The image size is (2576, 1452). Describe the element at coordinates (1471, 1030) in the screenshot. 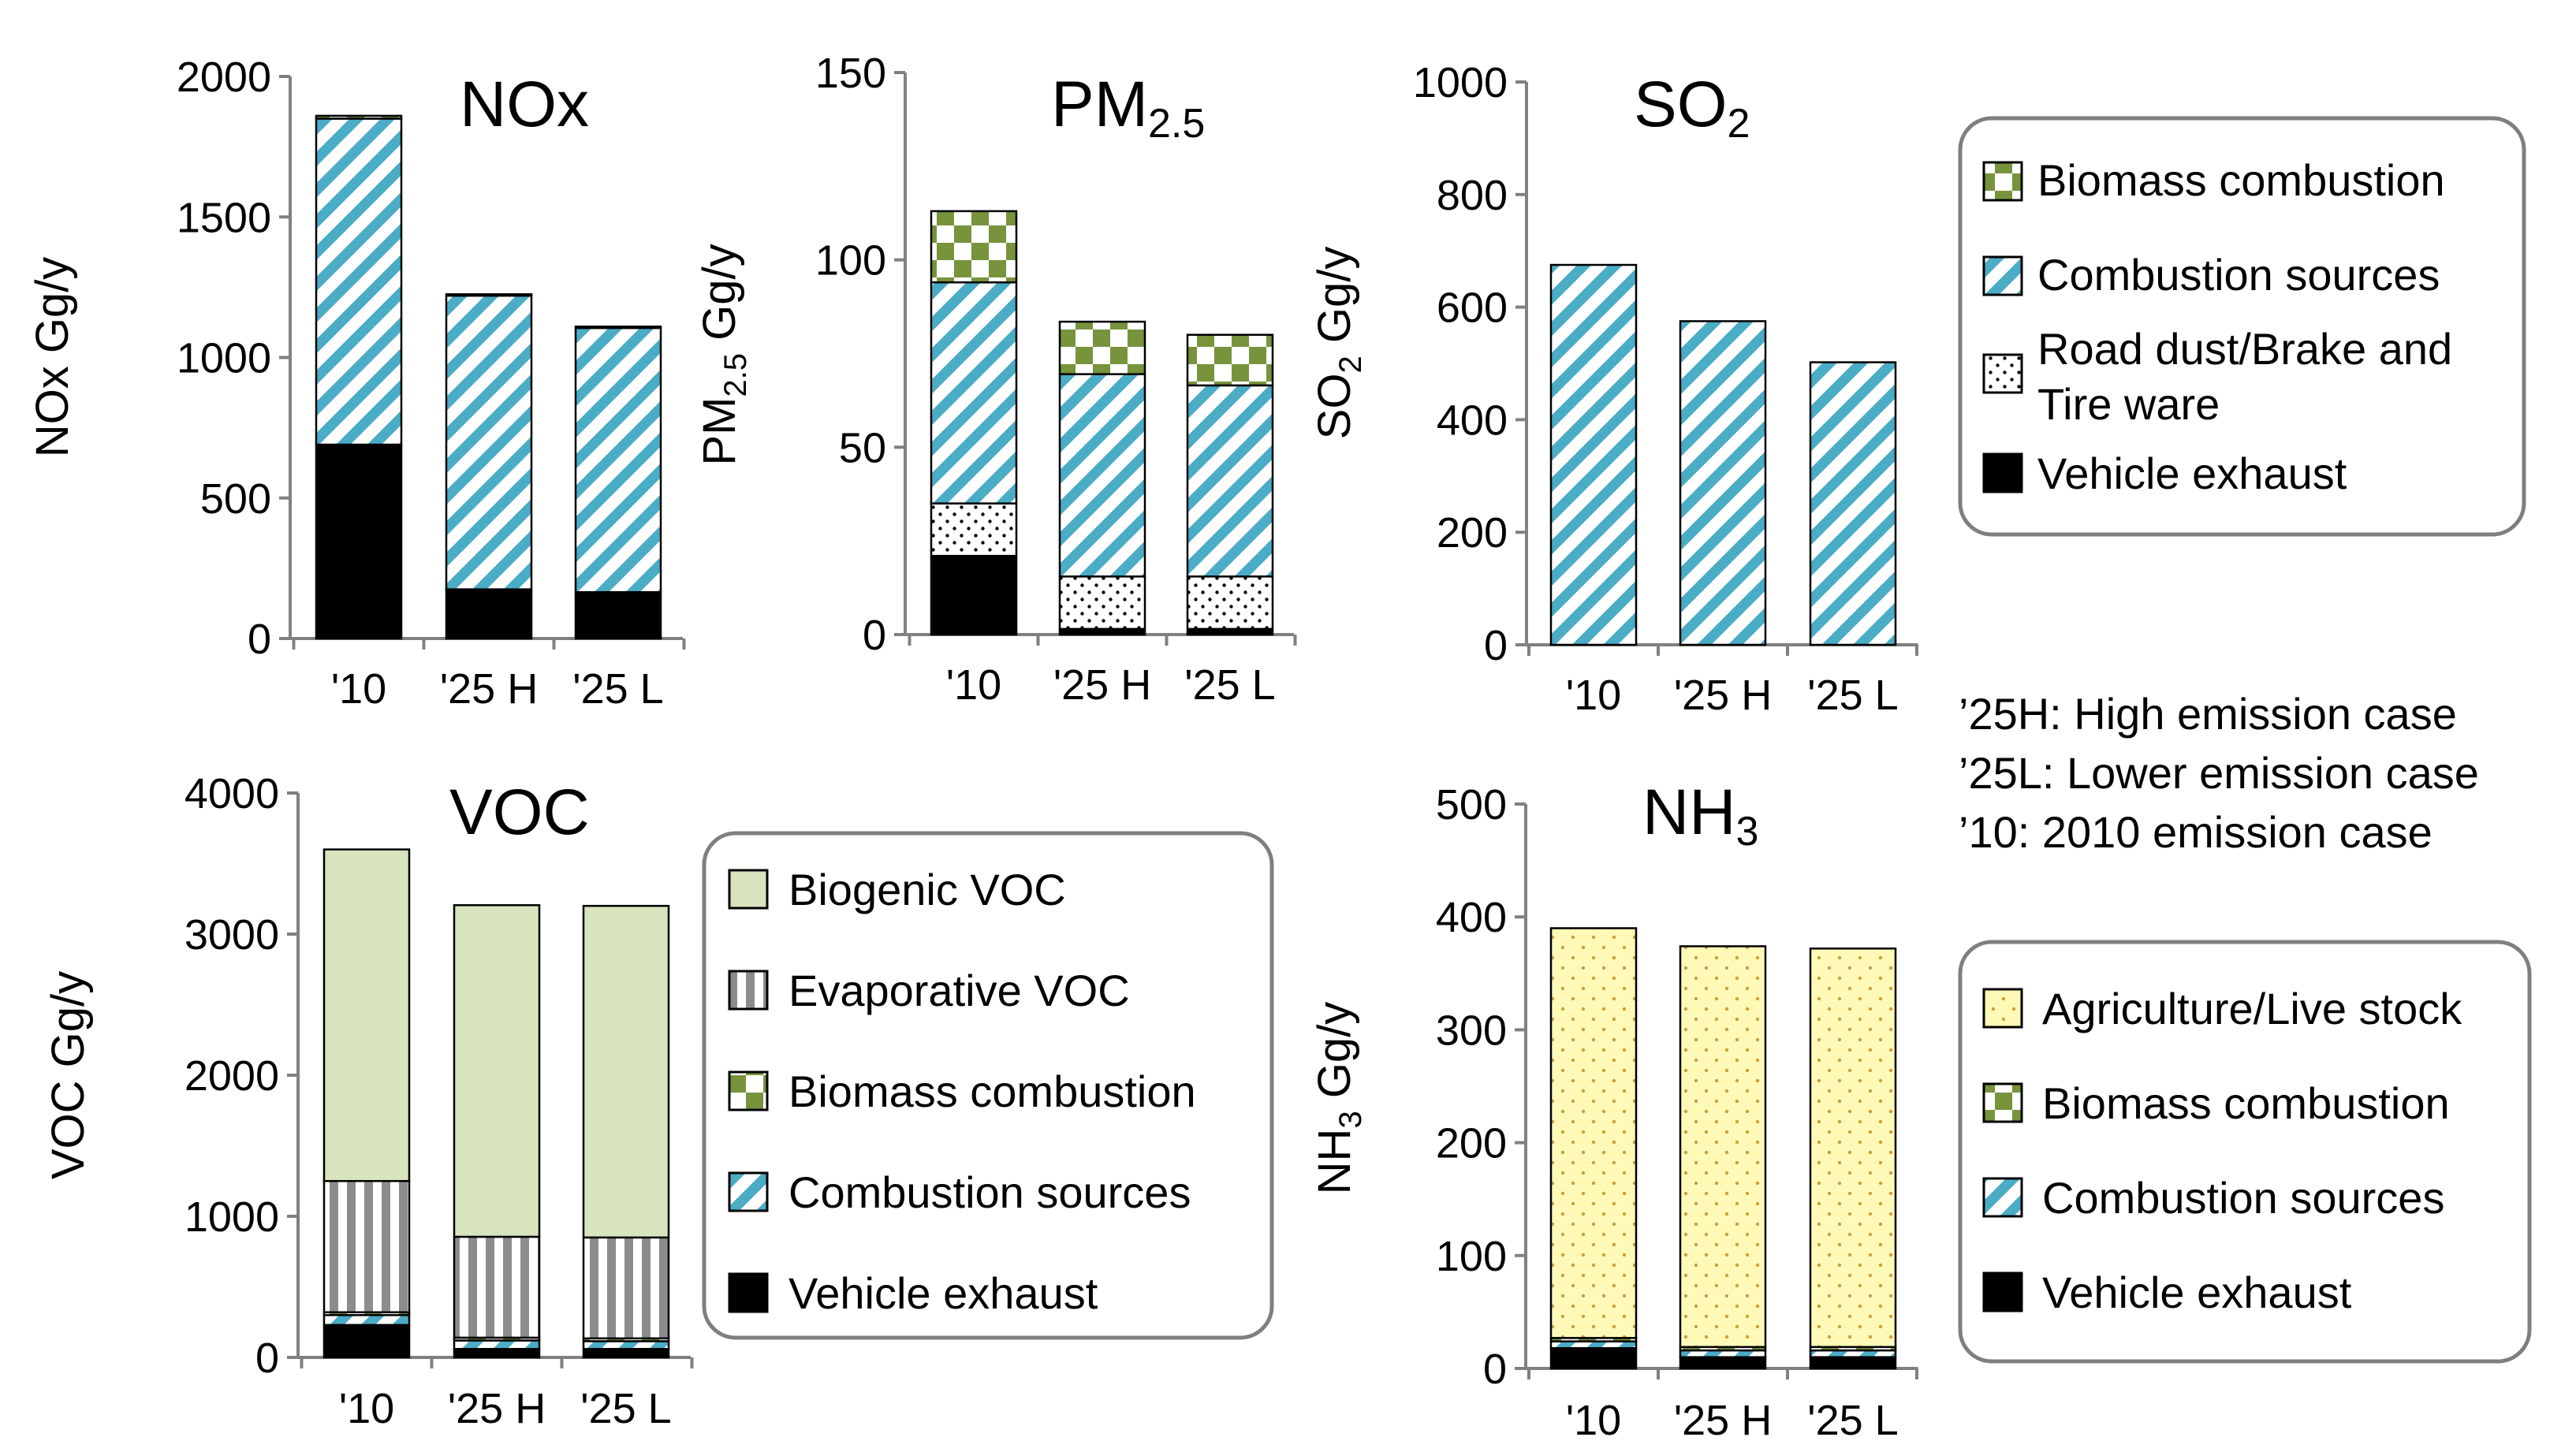

I see `y-tick-label: 300` at that location.